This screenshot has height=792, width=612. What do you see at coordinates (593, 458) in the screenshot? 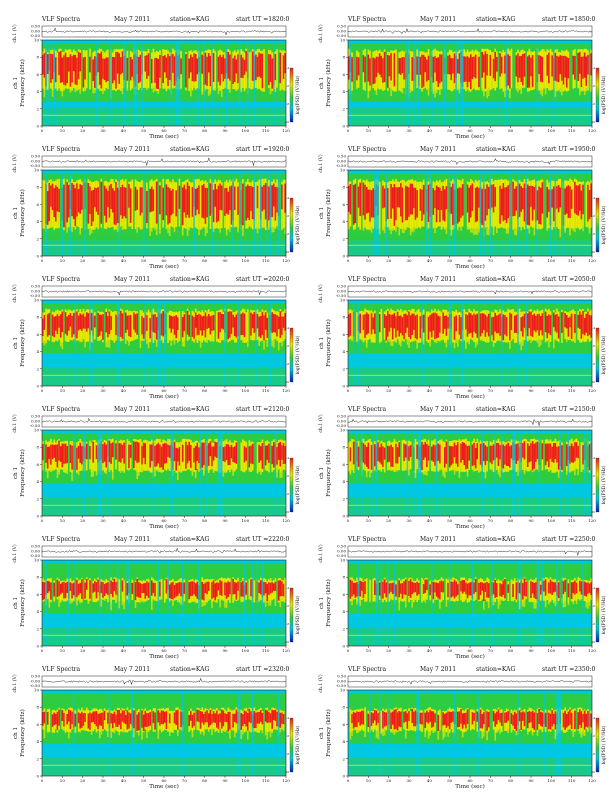
I see `colorbar-tick-label: -4` at bounding box center [593, 458].